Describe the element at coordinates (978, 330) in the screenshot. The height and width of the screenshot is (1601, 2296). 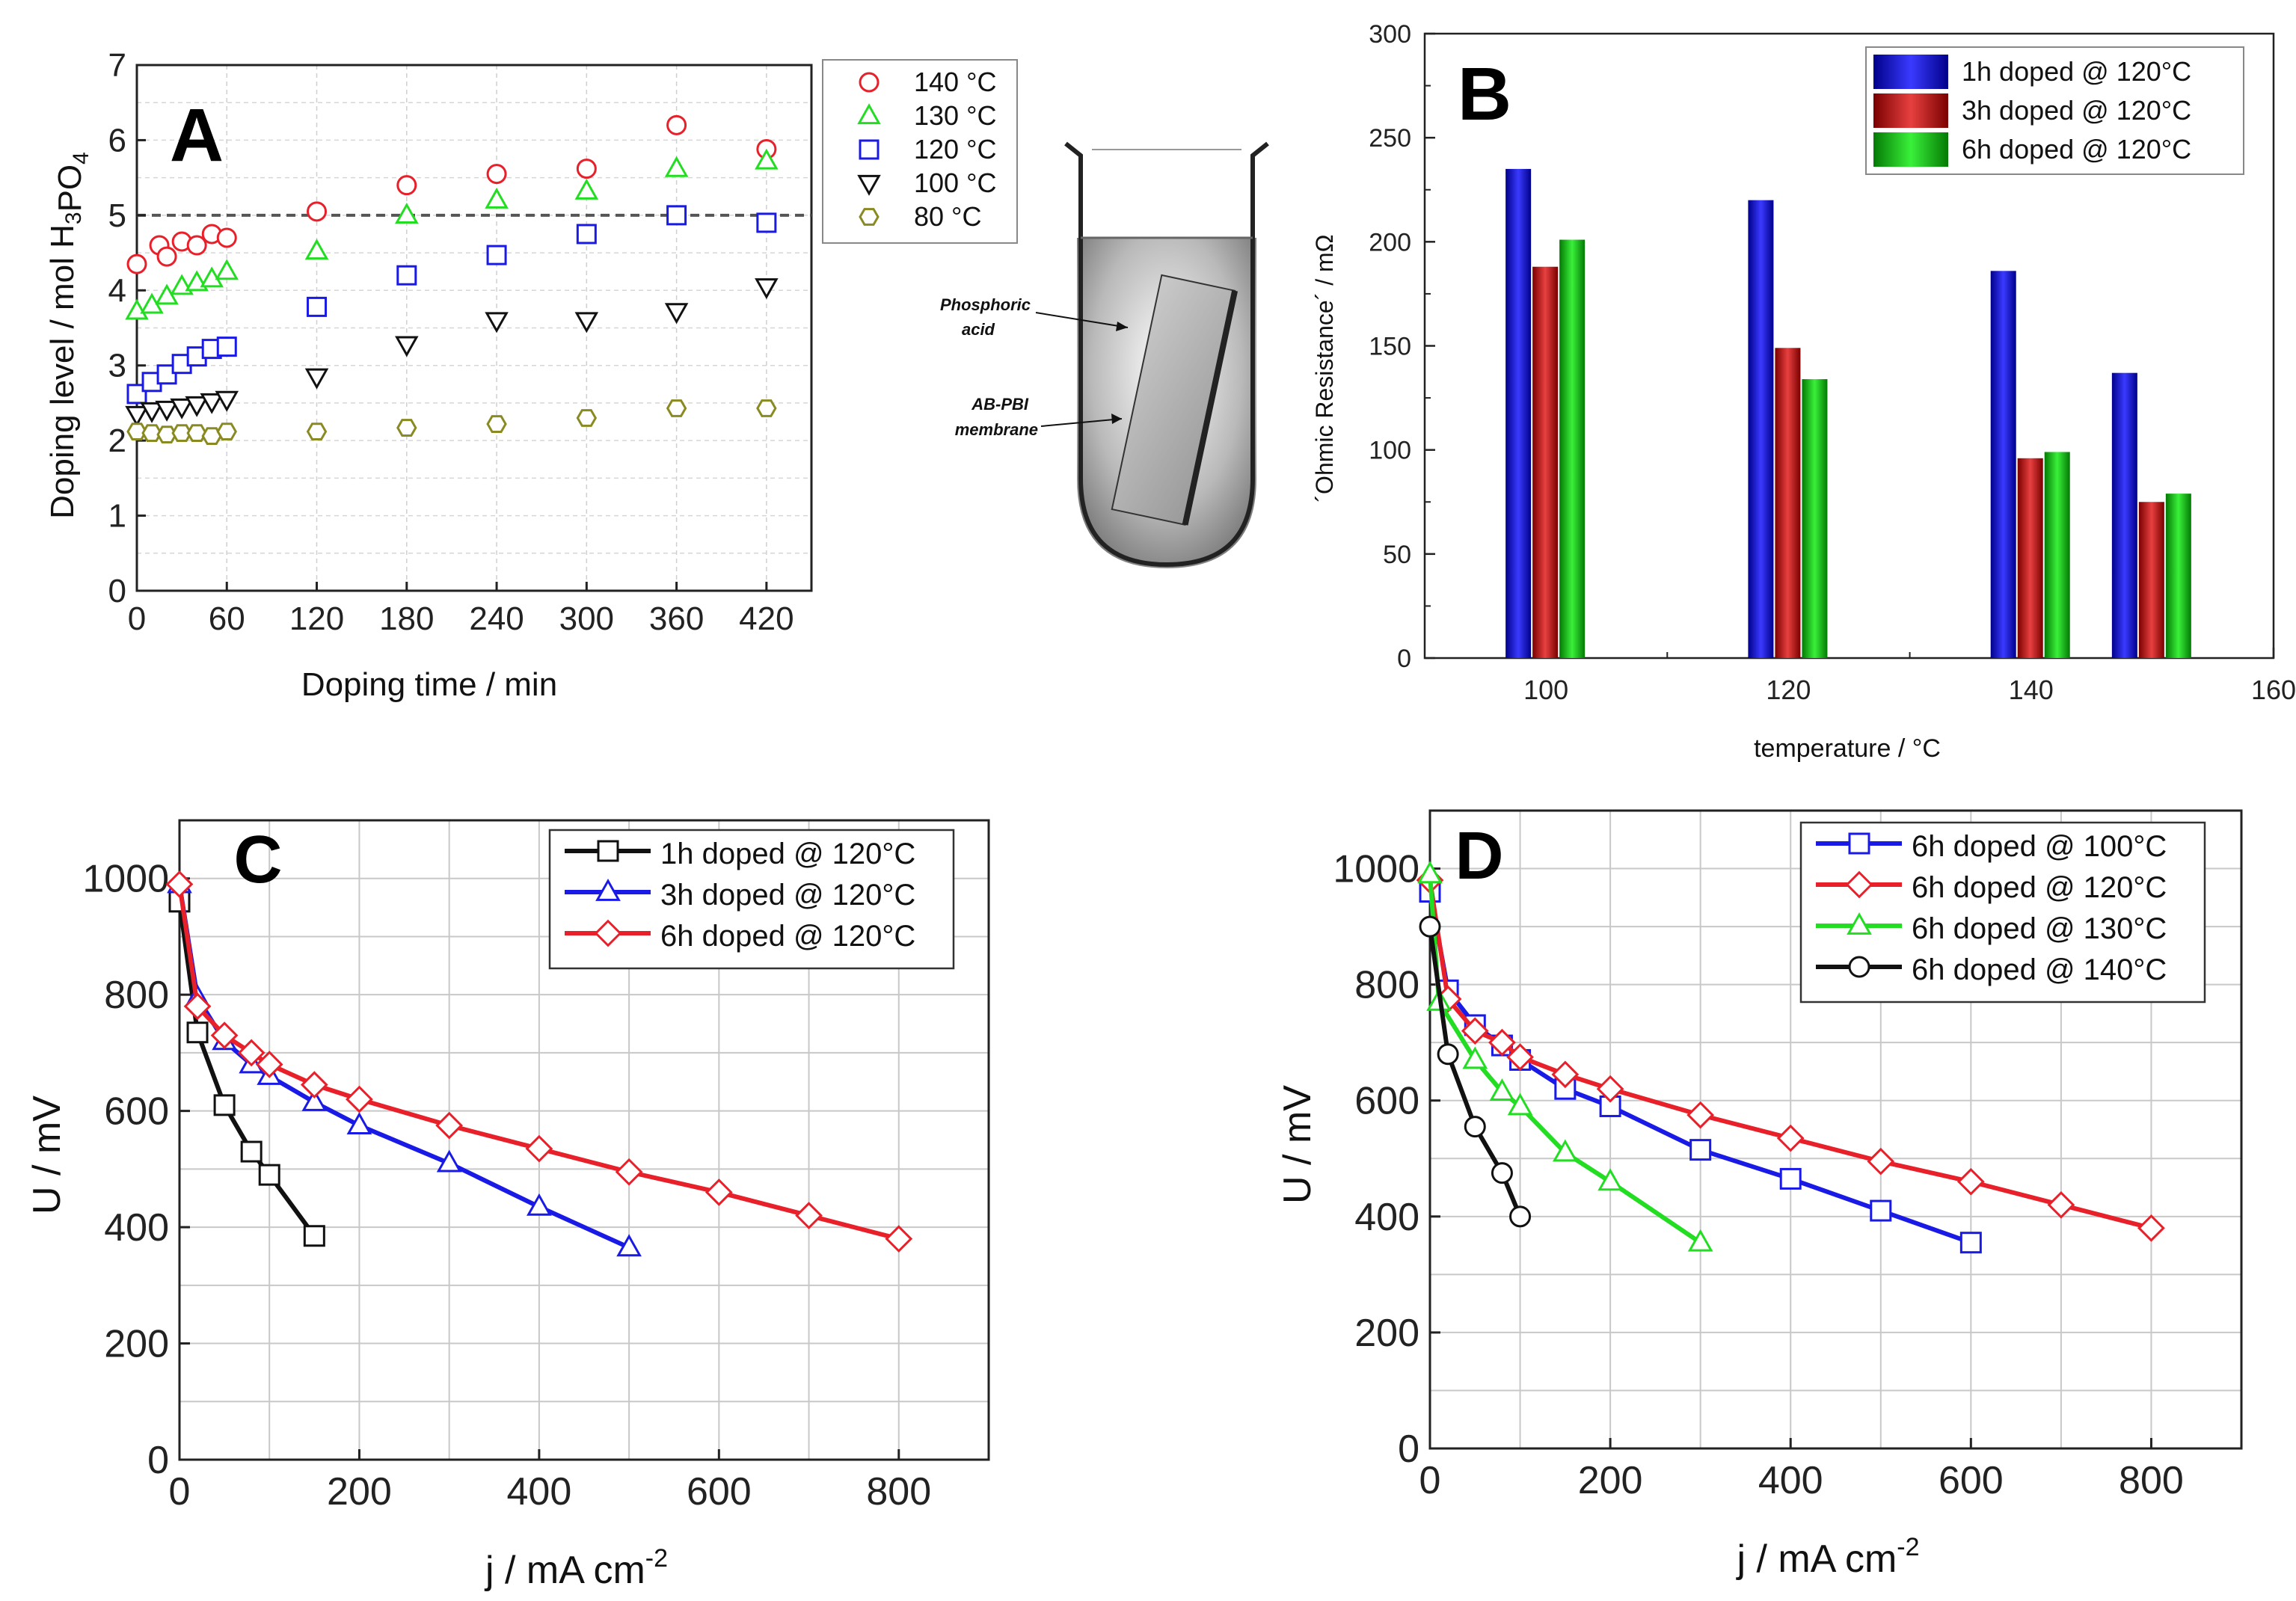
I see `label-phosphoric-acid-line2: acid` at that location.